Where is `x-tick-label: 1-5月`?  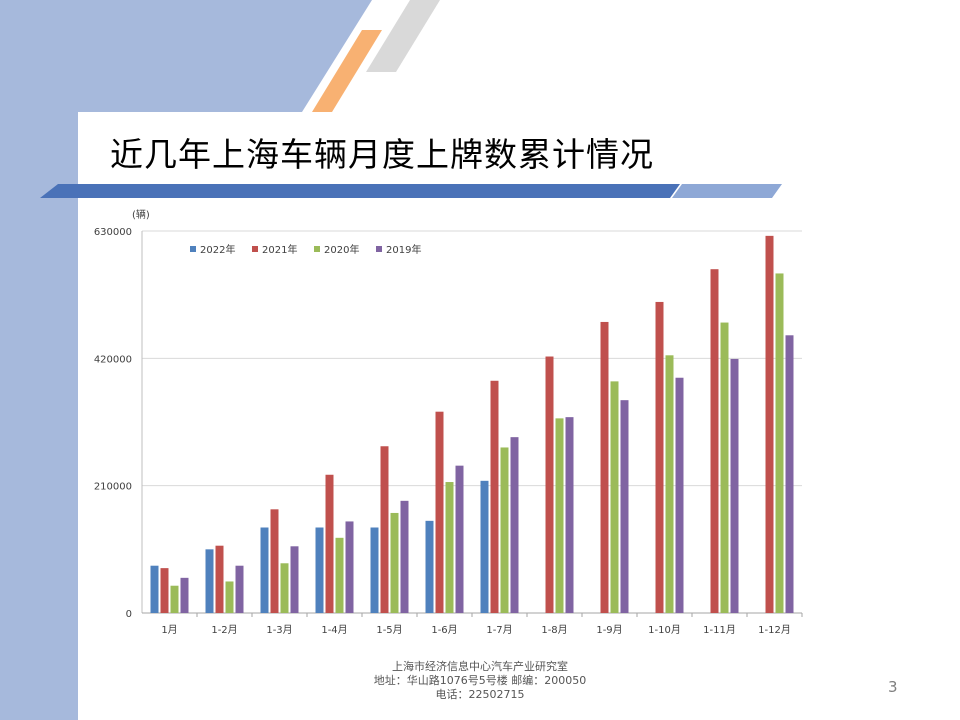 x-tick-label: 1-5月 is located at coordinates (389, 630).